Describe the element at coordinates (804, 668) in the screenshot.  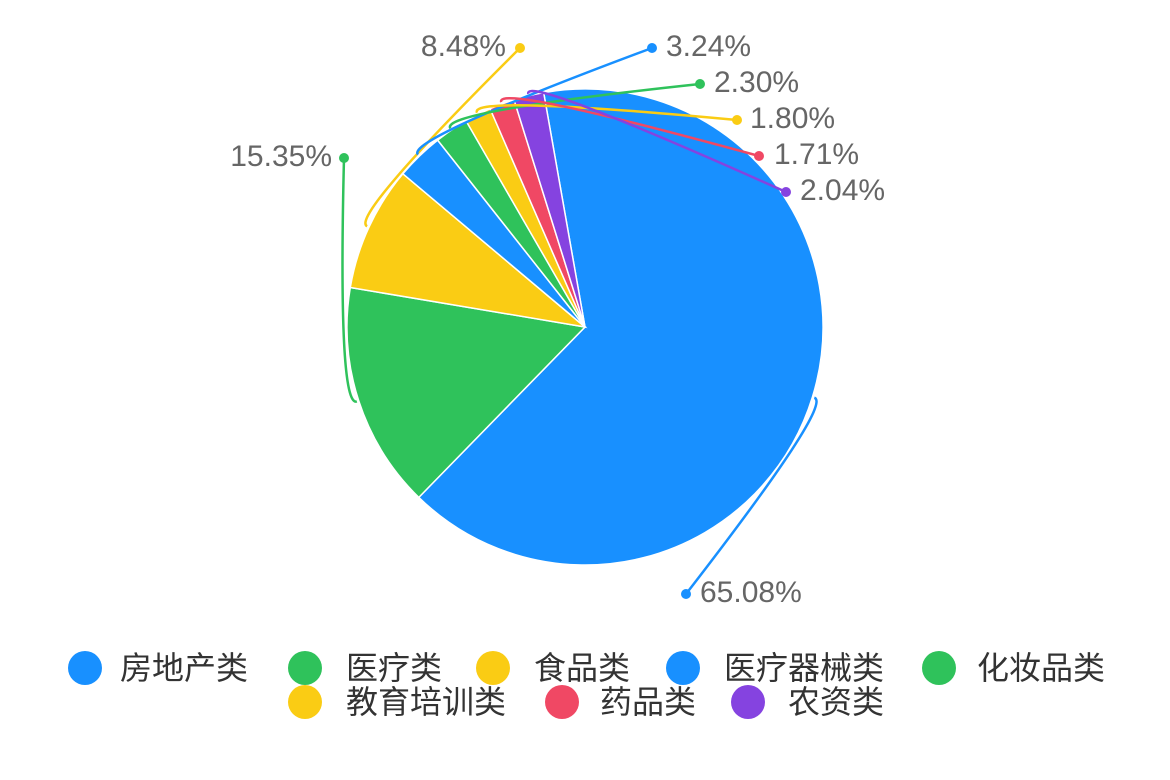
I see `legend-label-4: 医疗器械类` at that location.